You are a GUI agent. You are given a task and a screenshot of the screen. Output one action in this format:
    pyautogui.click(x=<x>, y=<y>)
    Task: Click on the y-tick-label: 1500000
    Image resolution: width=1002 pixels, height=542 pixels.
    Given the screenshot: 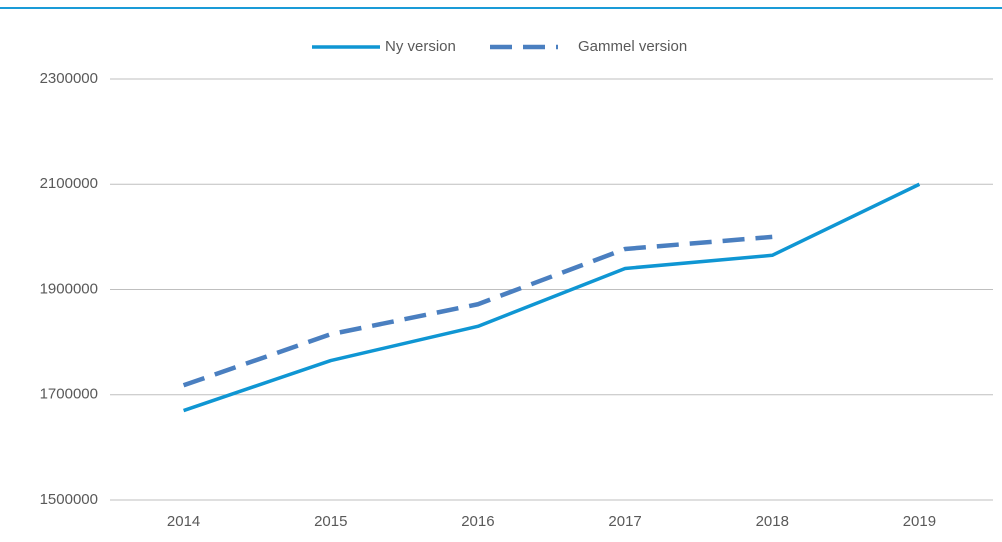 What is the action you would take?
    pyautogui.click(x=69, y=499)
    